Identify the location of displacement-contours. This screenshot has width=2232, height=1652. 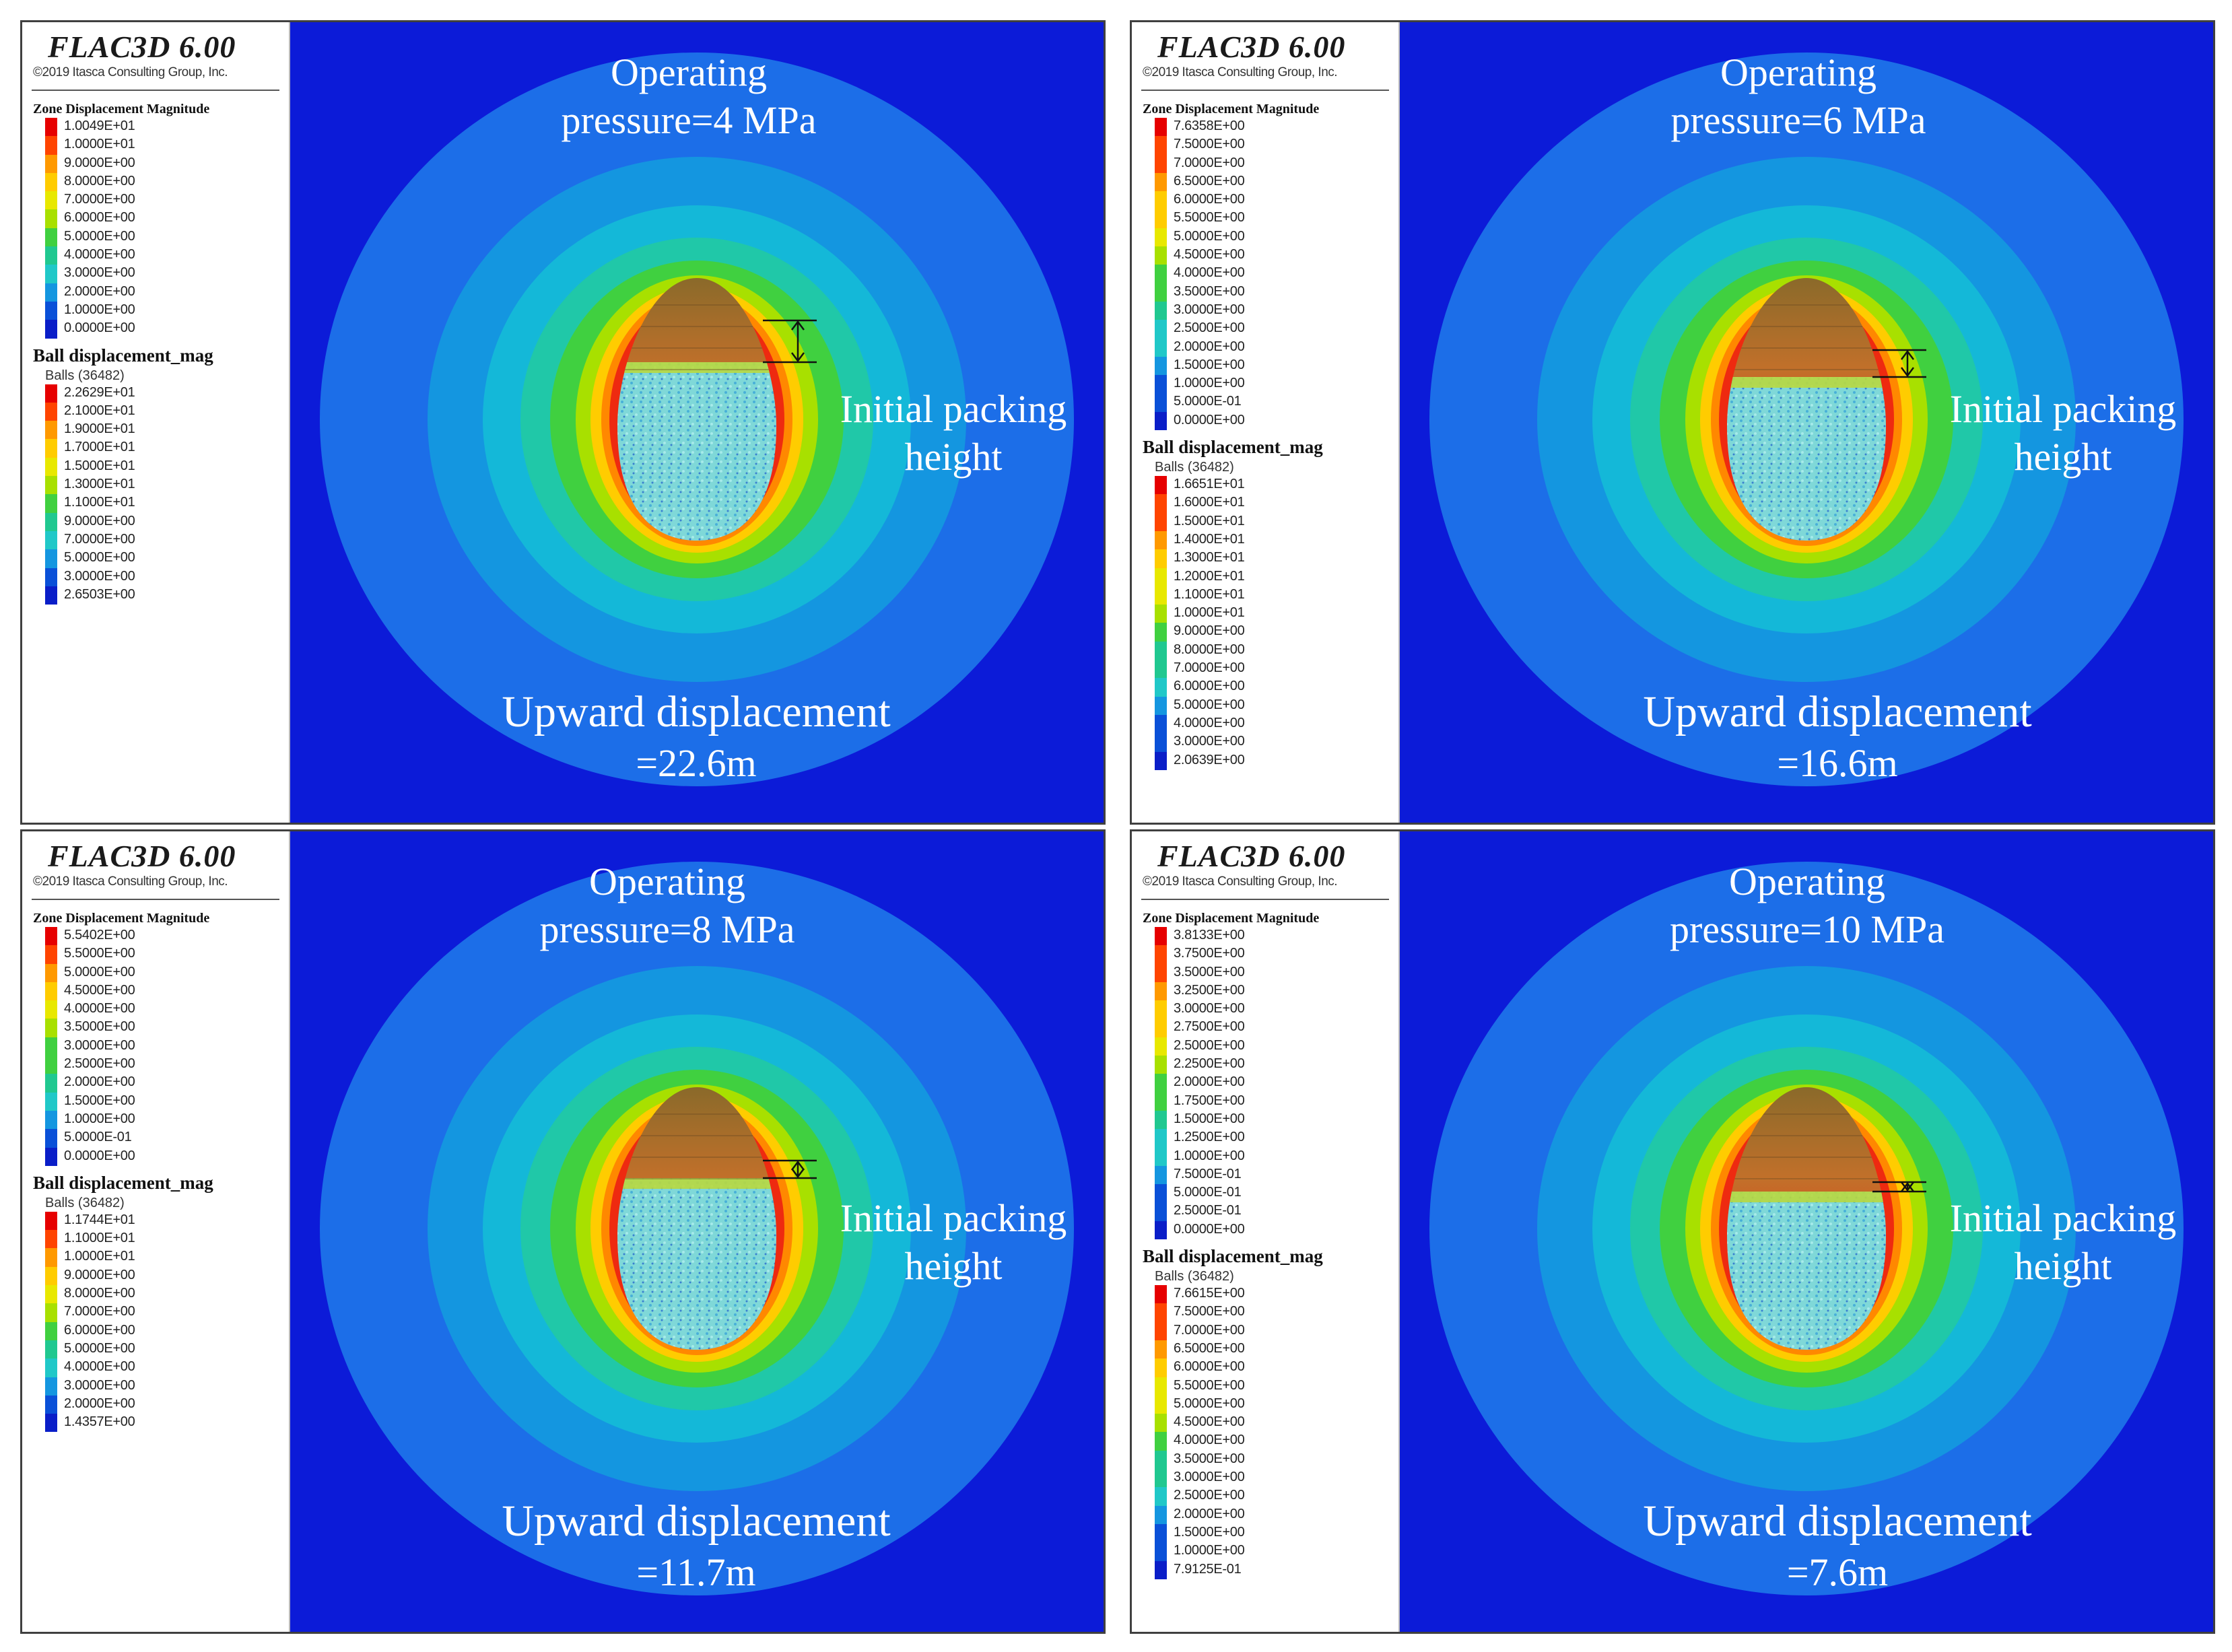
(697, 419).